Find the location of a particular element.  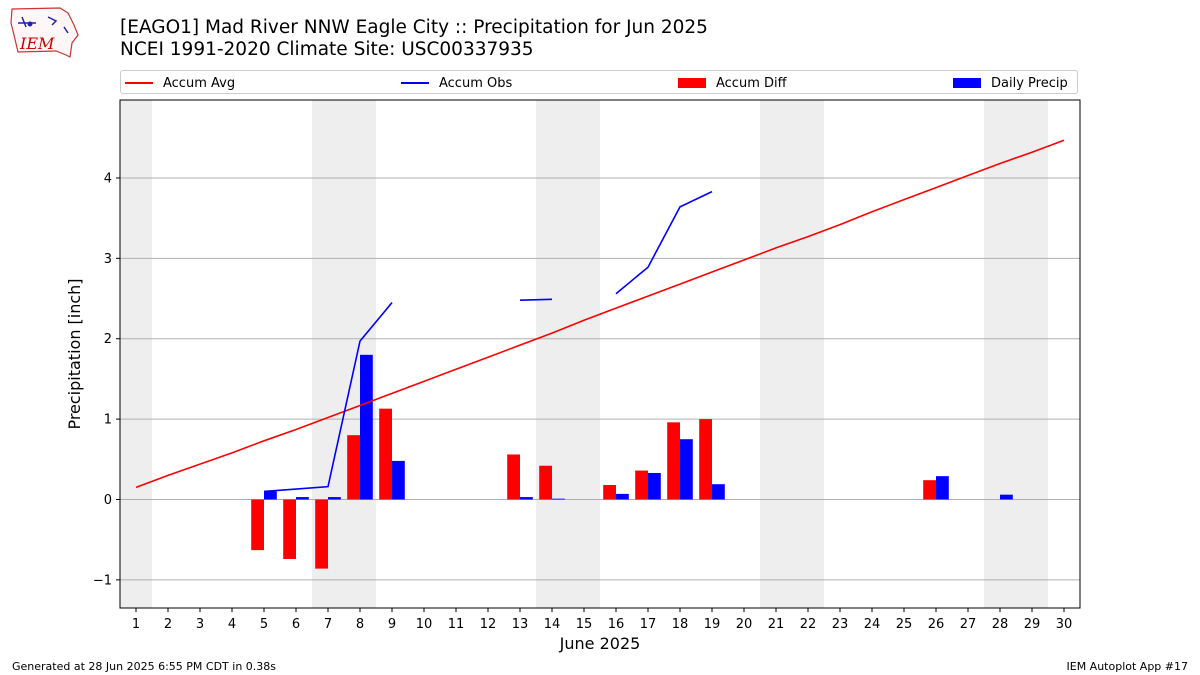

x-axis-label: June 2025 is located at coordinates (600, 643).